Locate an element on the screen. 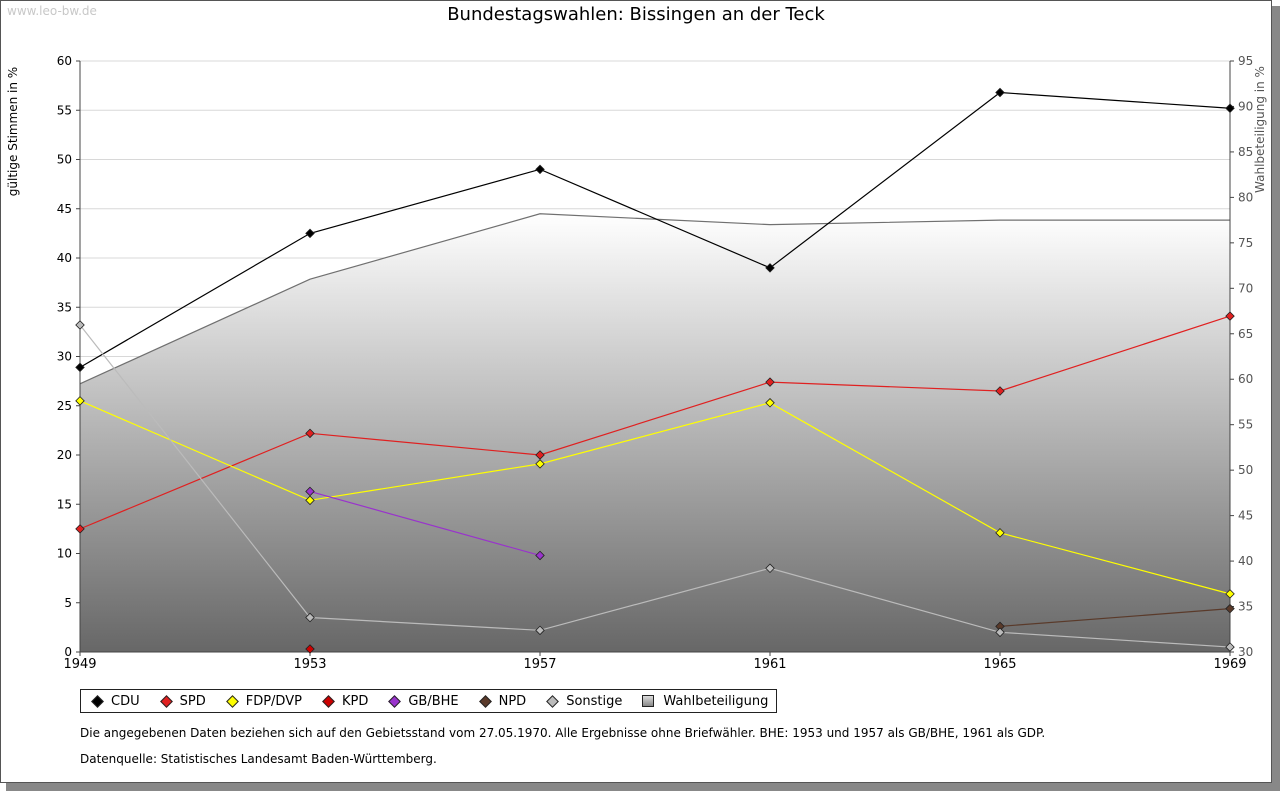 This screenshot has height=791, width=1280. y2-tick-label: 95 is located at coordinates (1245, 61).